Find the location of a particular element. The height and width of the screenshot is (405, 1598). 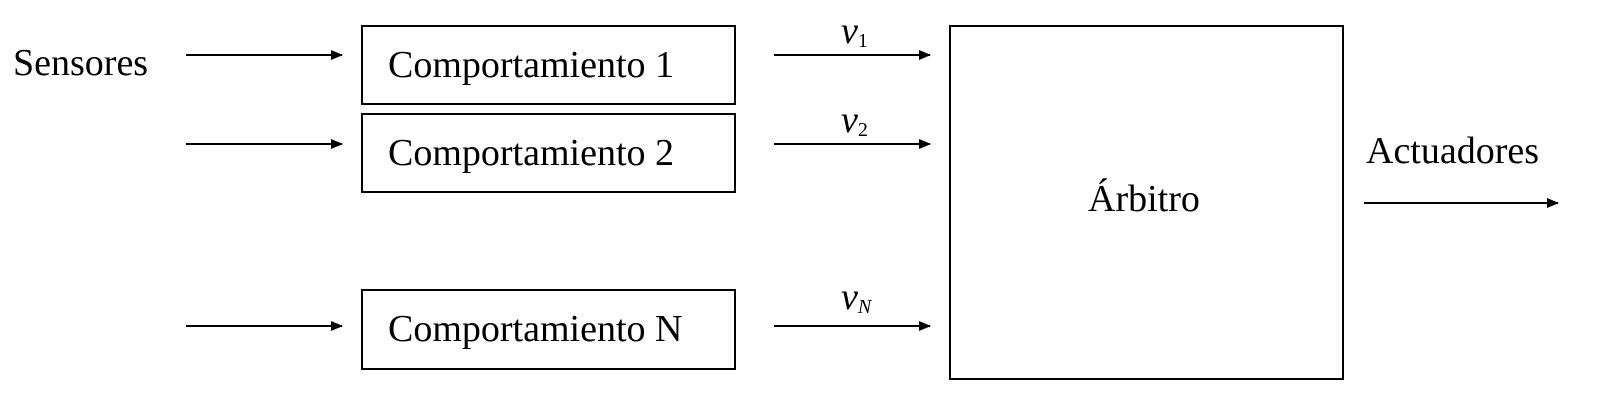

behavior-box-n is located at coordinates (548, 329).